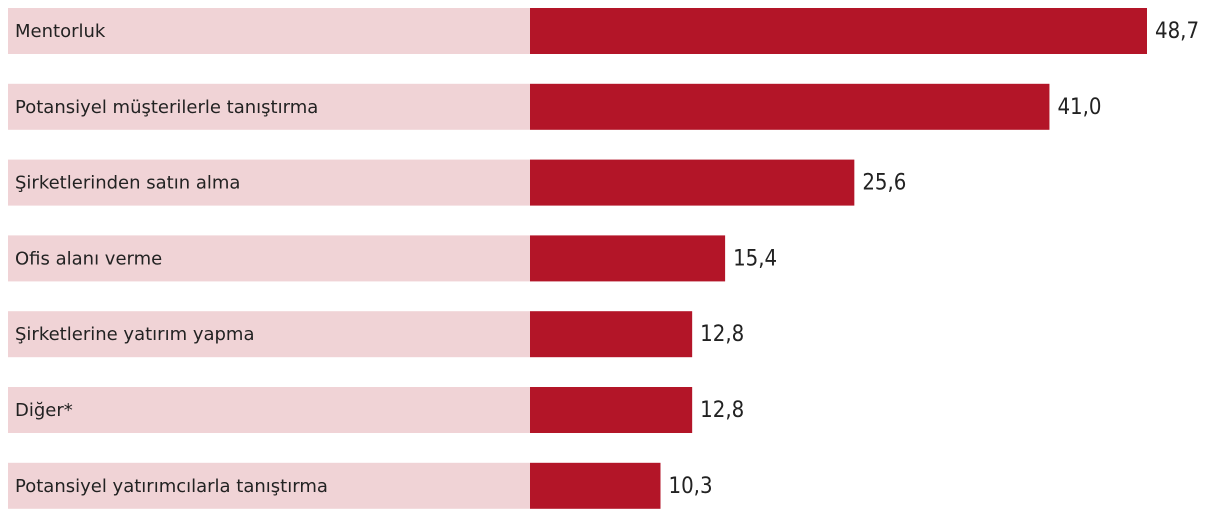 This screenshot has height=513, width=1222. What do you see at coordinates (166, 107) in the screenshot?
I see `category-label: Potansiyel müşterilerle tanıştırma` at bounding box center [166, 107].